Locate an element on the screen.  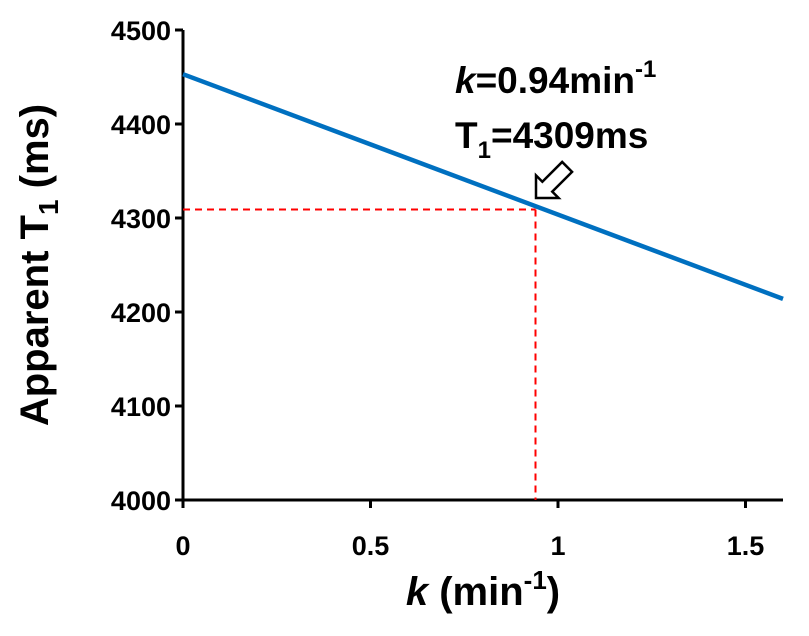
y-tick-label: 4200 is located at coordinates (141, 313).